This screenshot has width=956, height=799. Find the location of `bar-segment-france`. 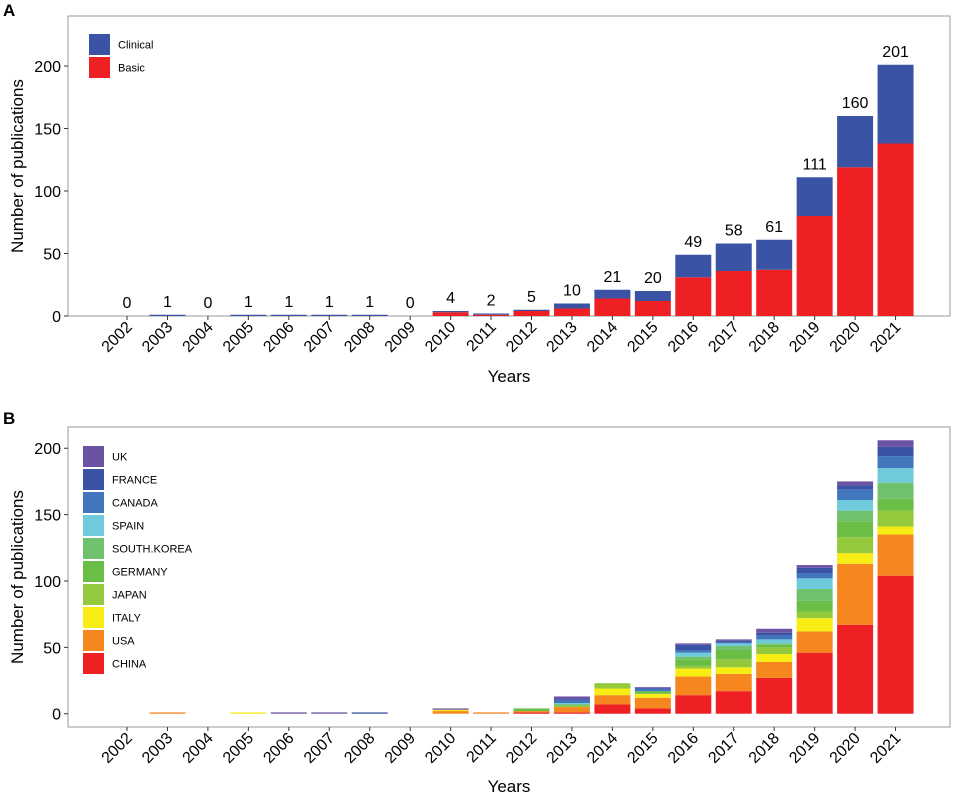

bar-segment-france is located at coordinates (571, 700).